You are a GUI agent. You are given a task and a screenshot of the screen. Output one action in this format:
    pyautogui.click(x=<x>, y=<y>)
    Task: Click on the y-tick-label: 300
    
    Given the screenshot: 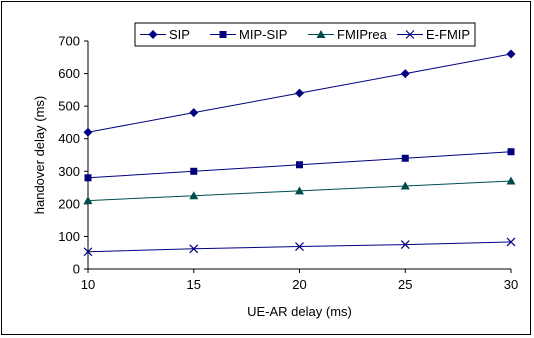 What is the action you would take?
    pyautogui.click(x=69, y=171)
    